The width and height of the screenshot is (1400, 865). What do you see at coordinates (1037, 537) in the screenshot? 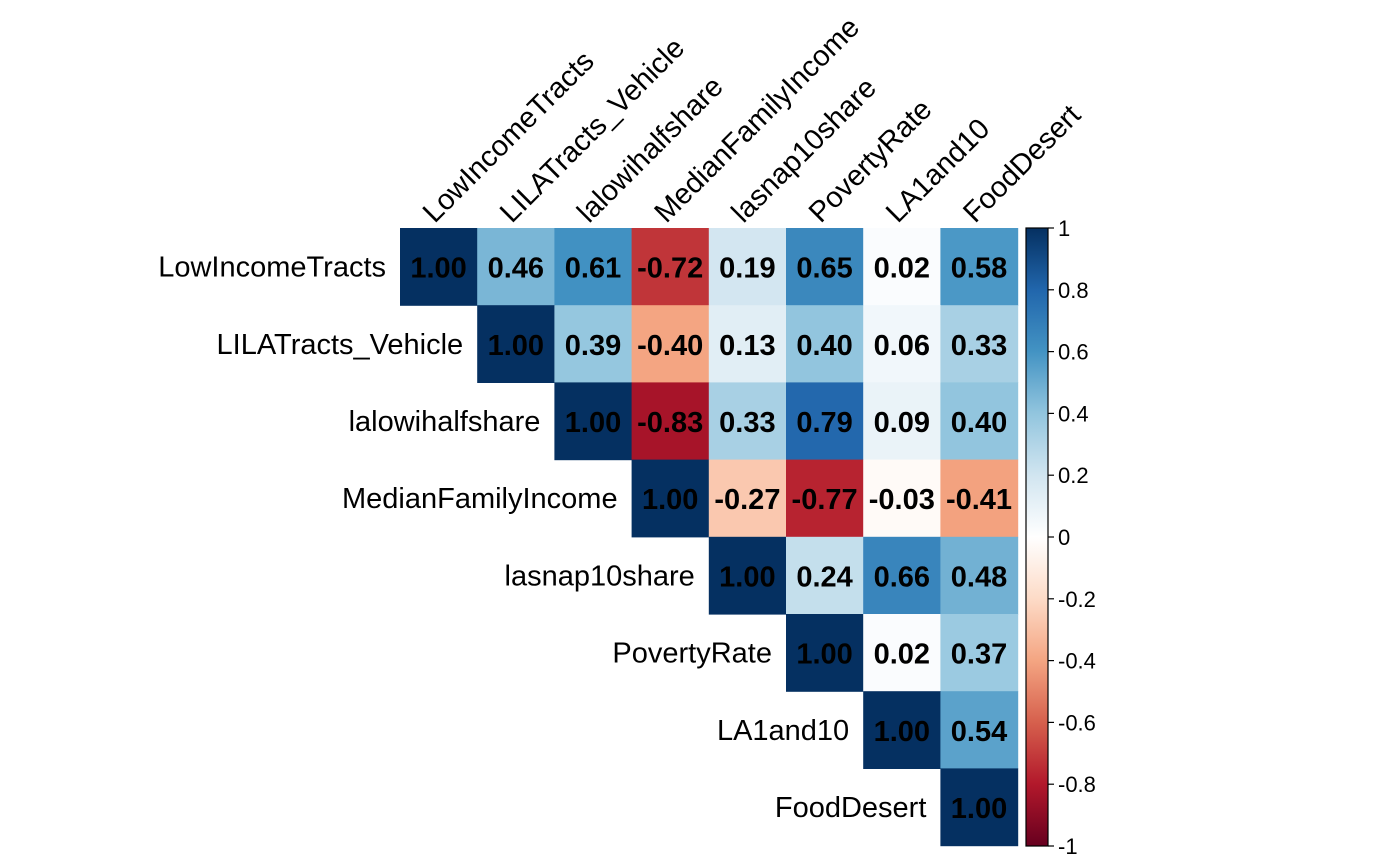
I see `colorbar-gradient` at bounding box center [1037, 537].